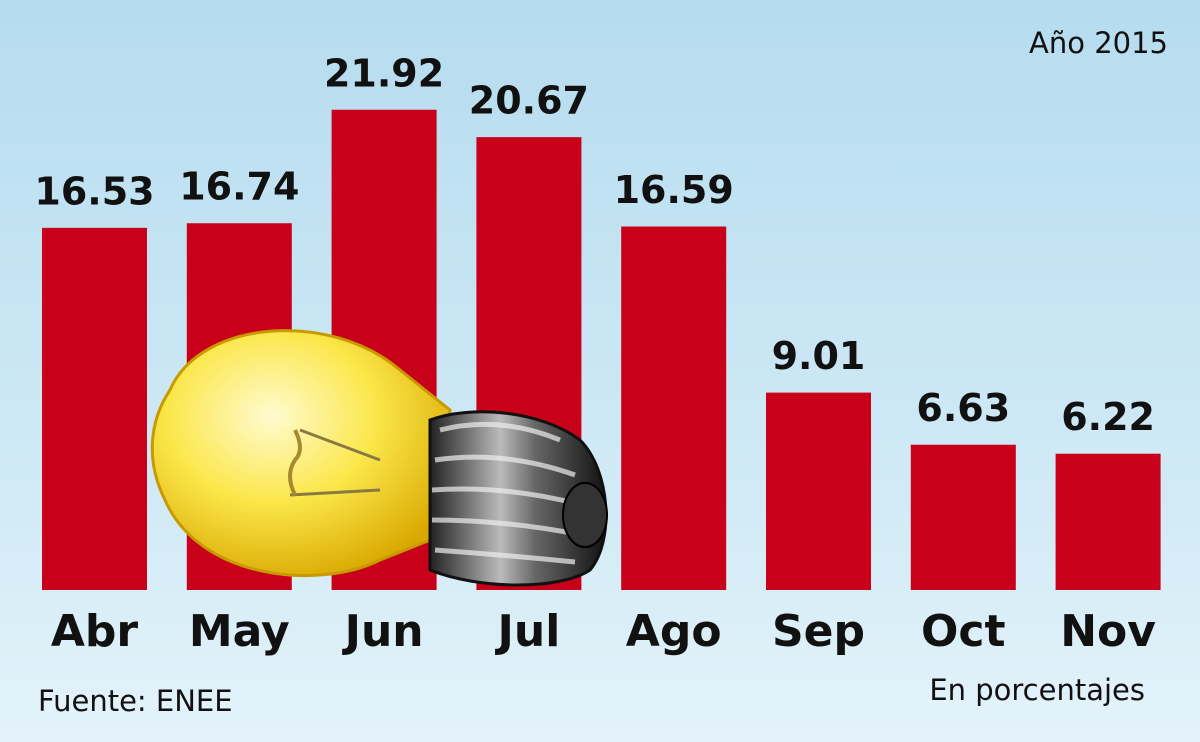 Image resolution: width=1200 pixels, height=742 pixels. What do you see at coordinates (819, 356) in the screenshot?
I see `value-label: 9.01` at bounding box center [819, 356].